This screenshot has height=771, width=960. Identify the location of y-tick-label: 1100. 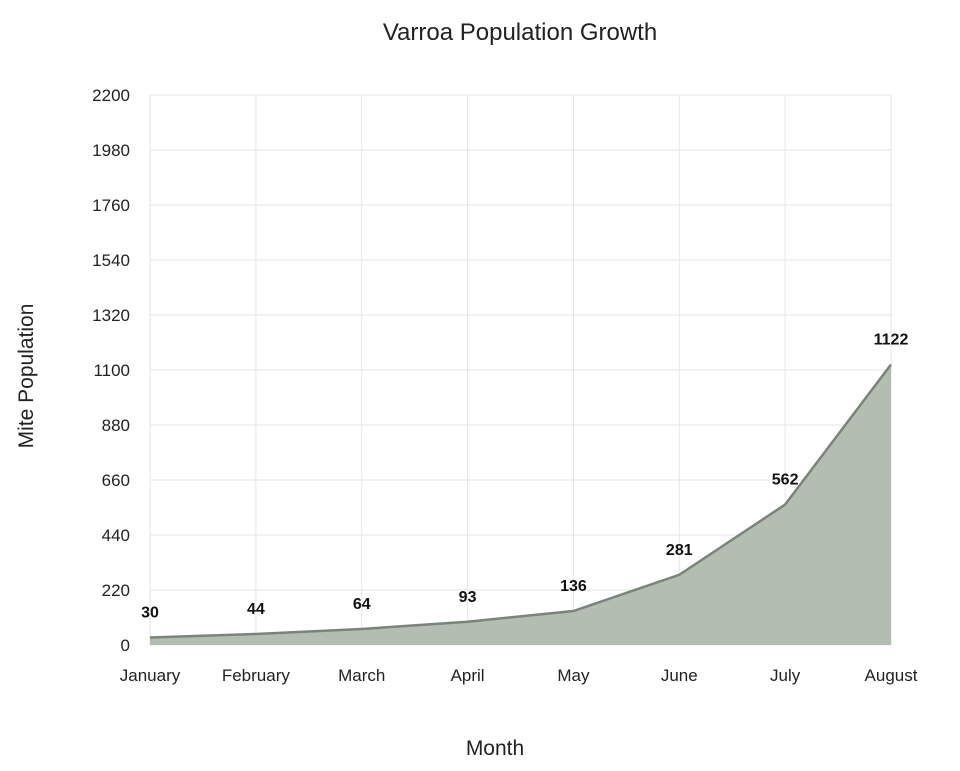
(111, 370).